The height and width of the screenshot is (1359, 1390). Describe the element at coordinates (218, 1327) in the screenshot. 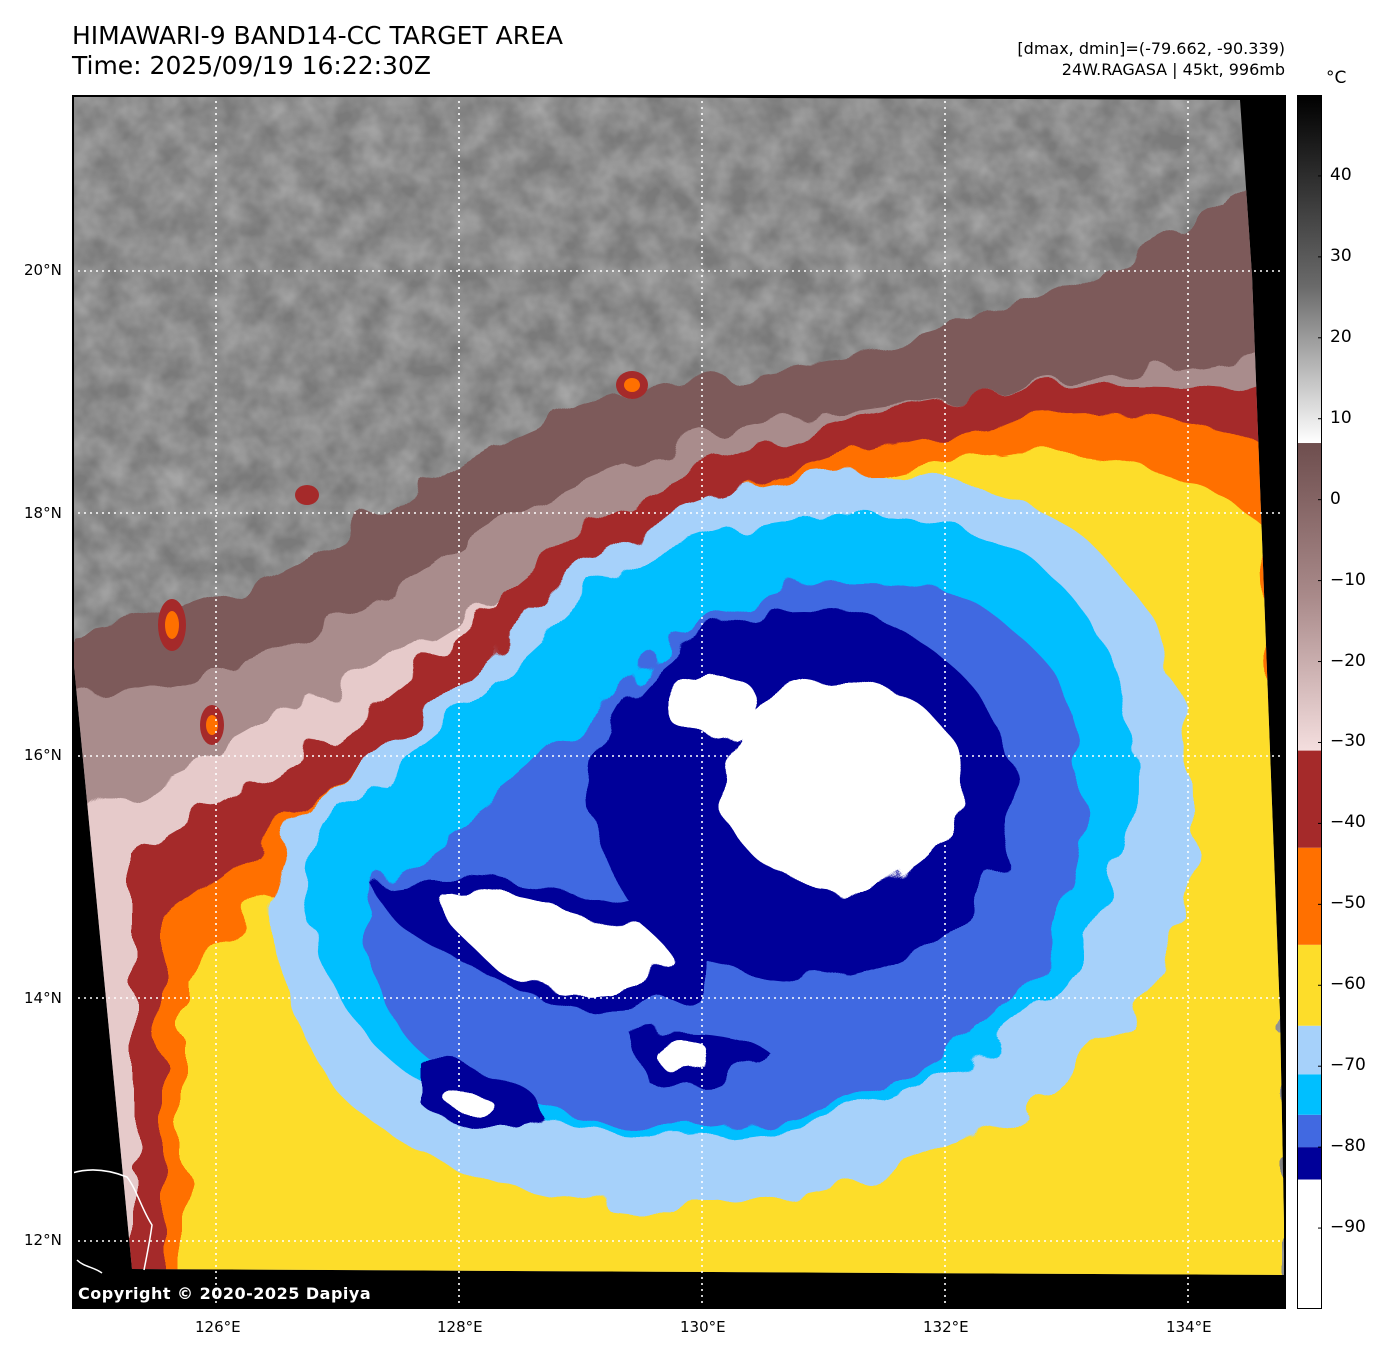

I see `lon-label: 126°E` at that location.